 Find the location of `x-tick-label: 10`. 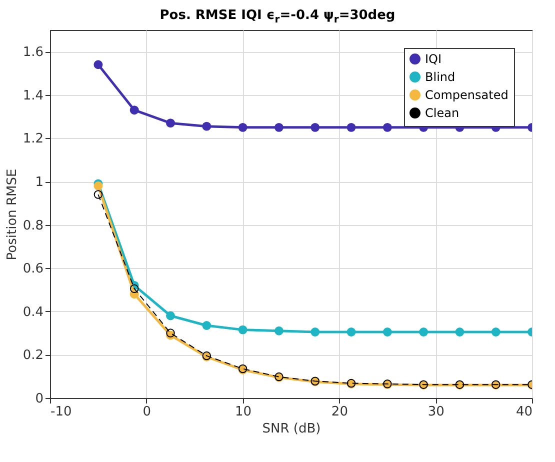

x-tick-label: 10 is located at coordinates (243, 412).